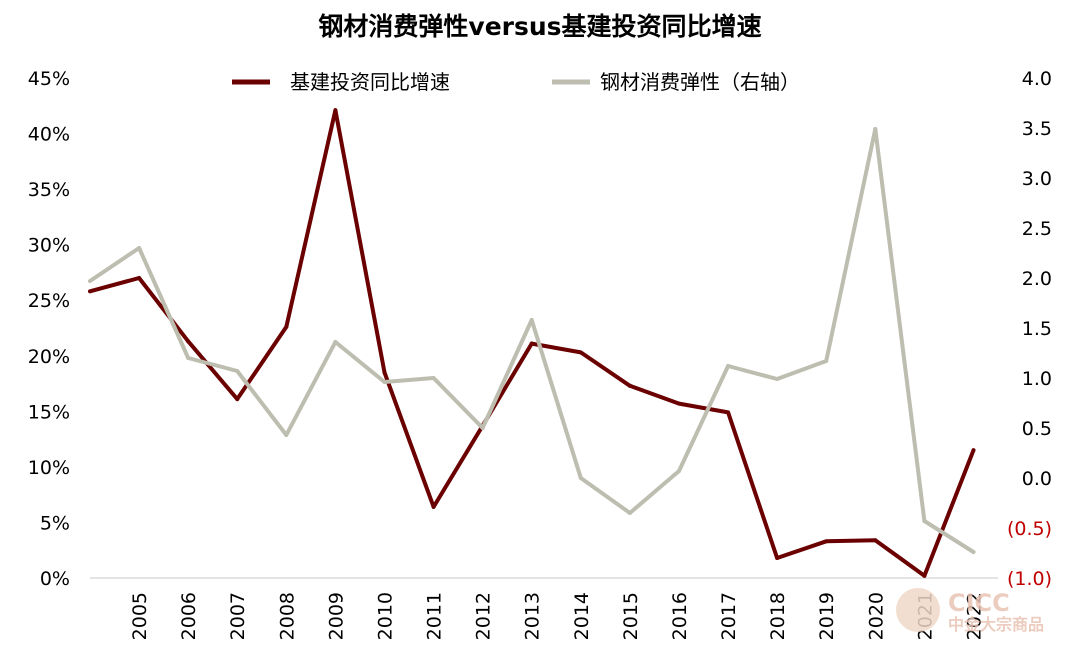 This screenshot has height=662, width=1080. What do you see at coordinates (49, 357) in the screenshot?
I see `left-tick-label: 20%` at bounding box center [49, 357].